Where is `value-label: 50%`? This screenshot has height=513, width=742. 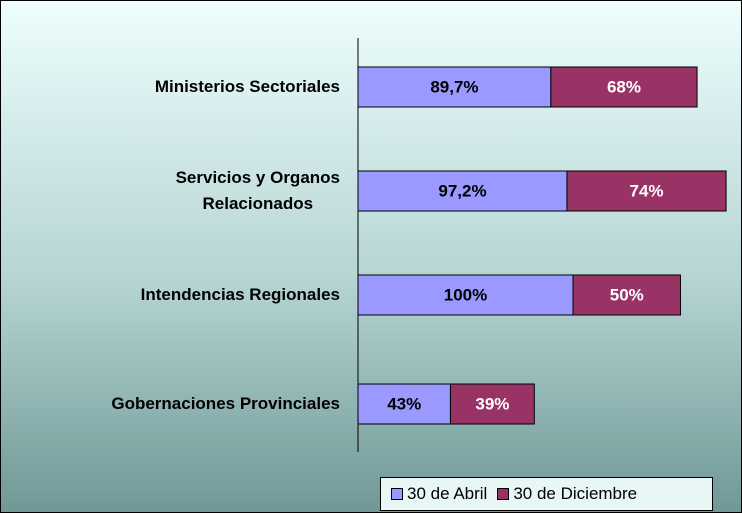 value-label: 50% is located at coordinates (627, 294).